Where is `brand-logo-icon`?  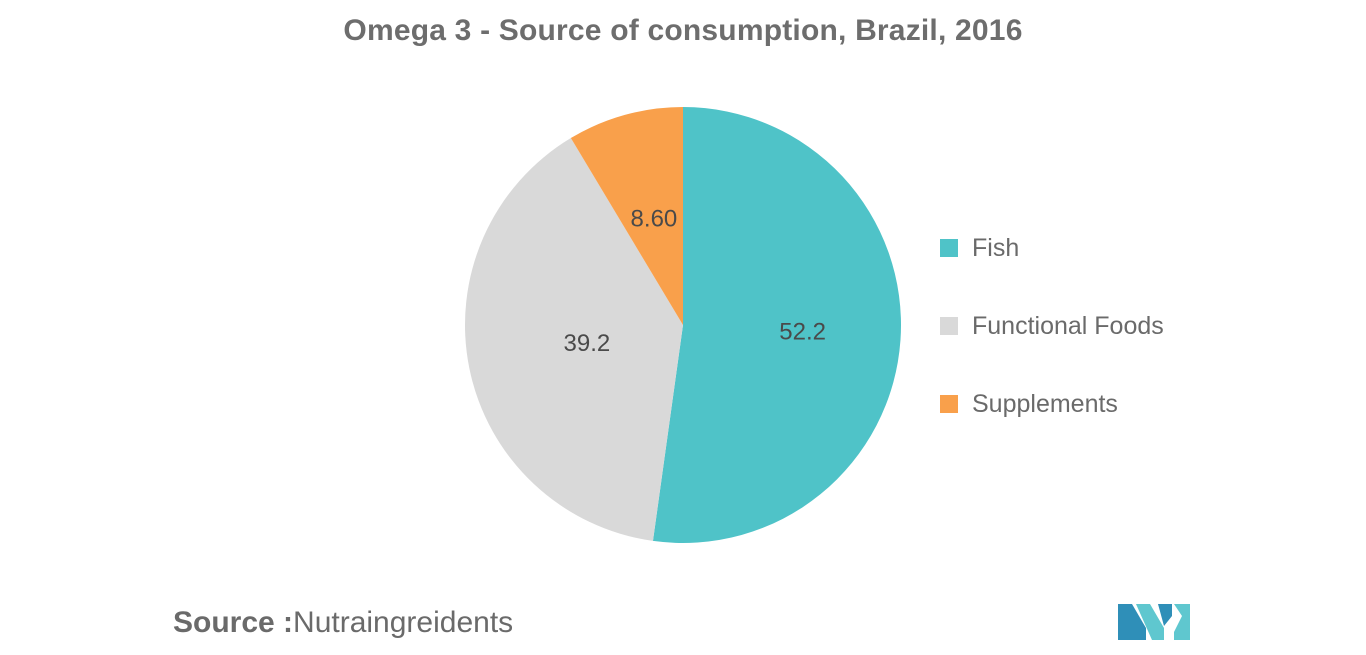
brand-logo-icon is located at coordinates (1154, 622).